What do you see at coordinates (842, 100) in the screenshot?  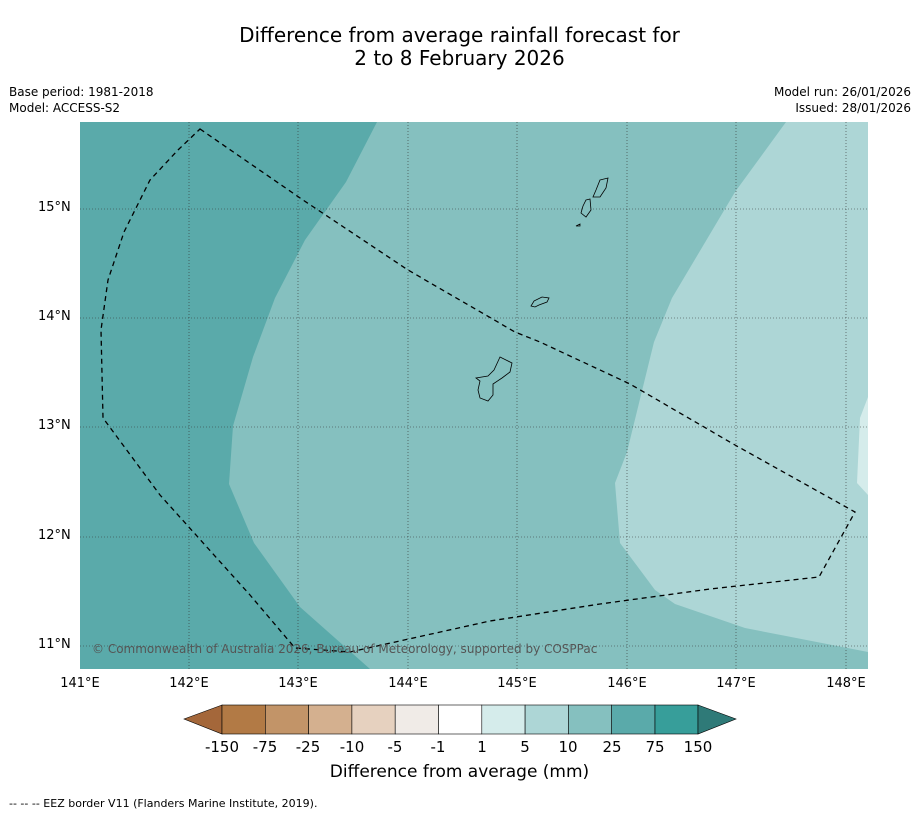 I see `meta-right: Model run: 26/01/2026 Issued: 28/01/2026` at bounding box center [842, 100].